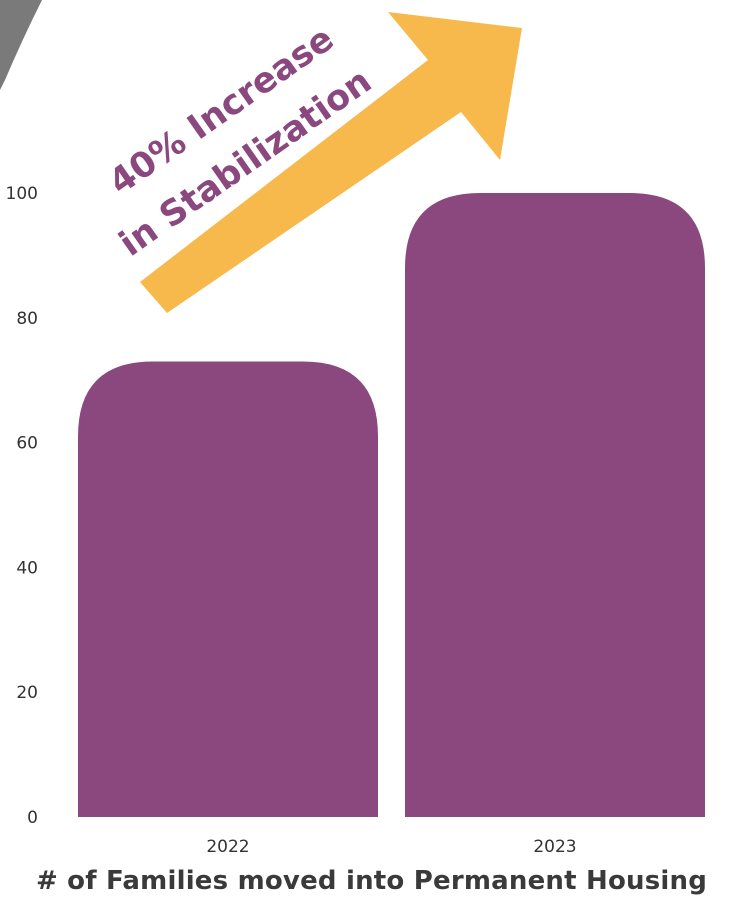 The image size is (743, 909). Describe the element at coordinates (27, 568) in the screenshot. I see `y-tick-label: 40` at that location.